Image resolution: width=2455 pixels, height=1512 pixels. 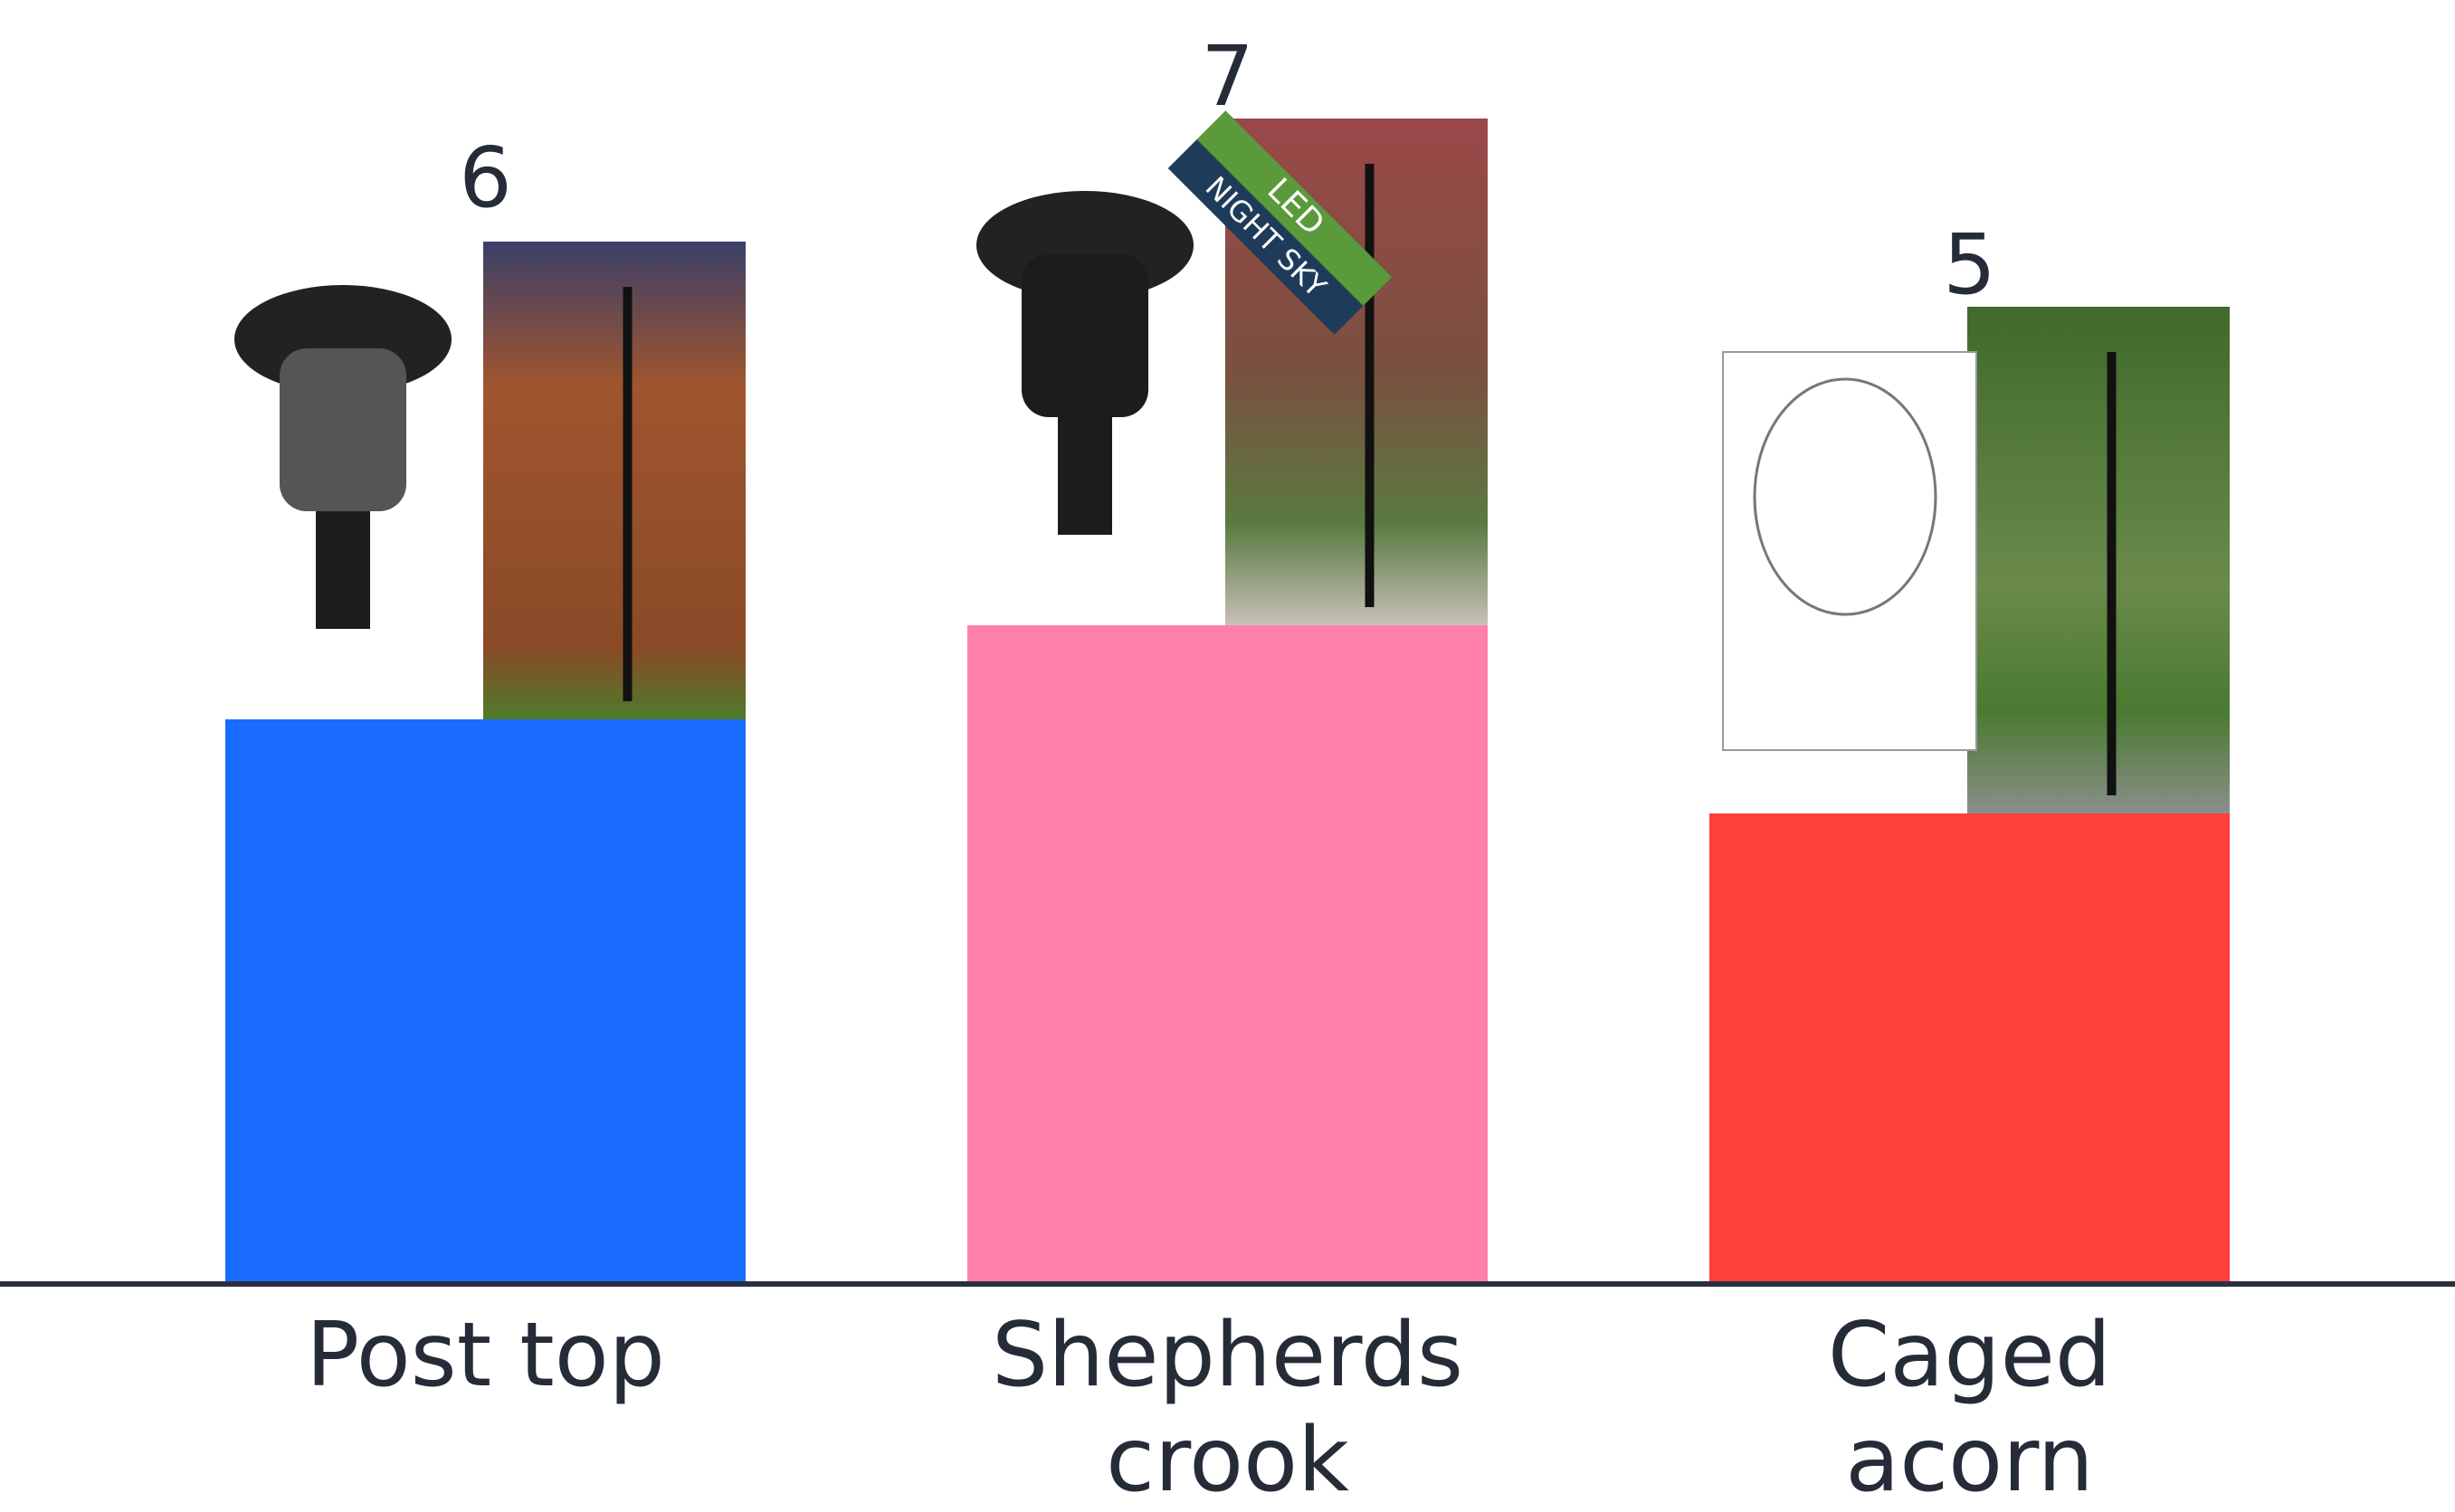 What do you see at coordinates (1227, 77) in the screenshot?
I see `value-label: 7` at bounding box center [1227, 77].